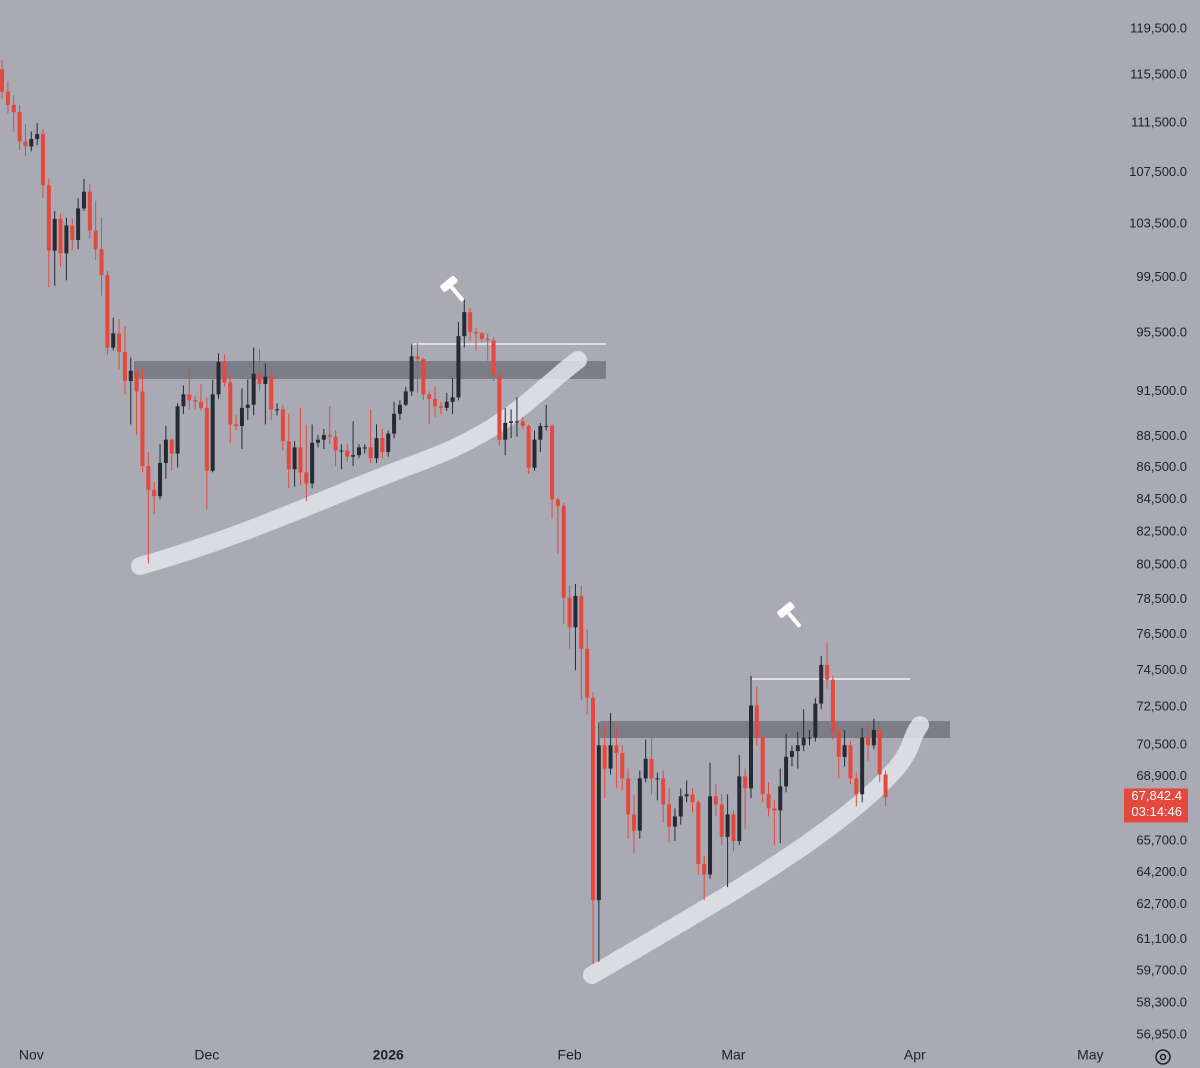 The image size is (1200, 1068). Describe the element at coordinates (1161, 938) in the screenshot. I see `y-tick-label: 61,100.0` at that location.